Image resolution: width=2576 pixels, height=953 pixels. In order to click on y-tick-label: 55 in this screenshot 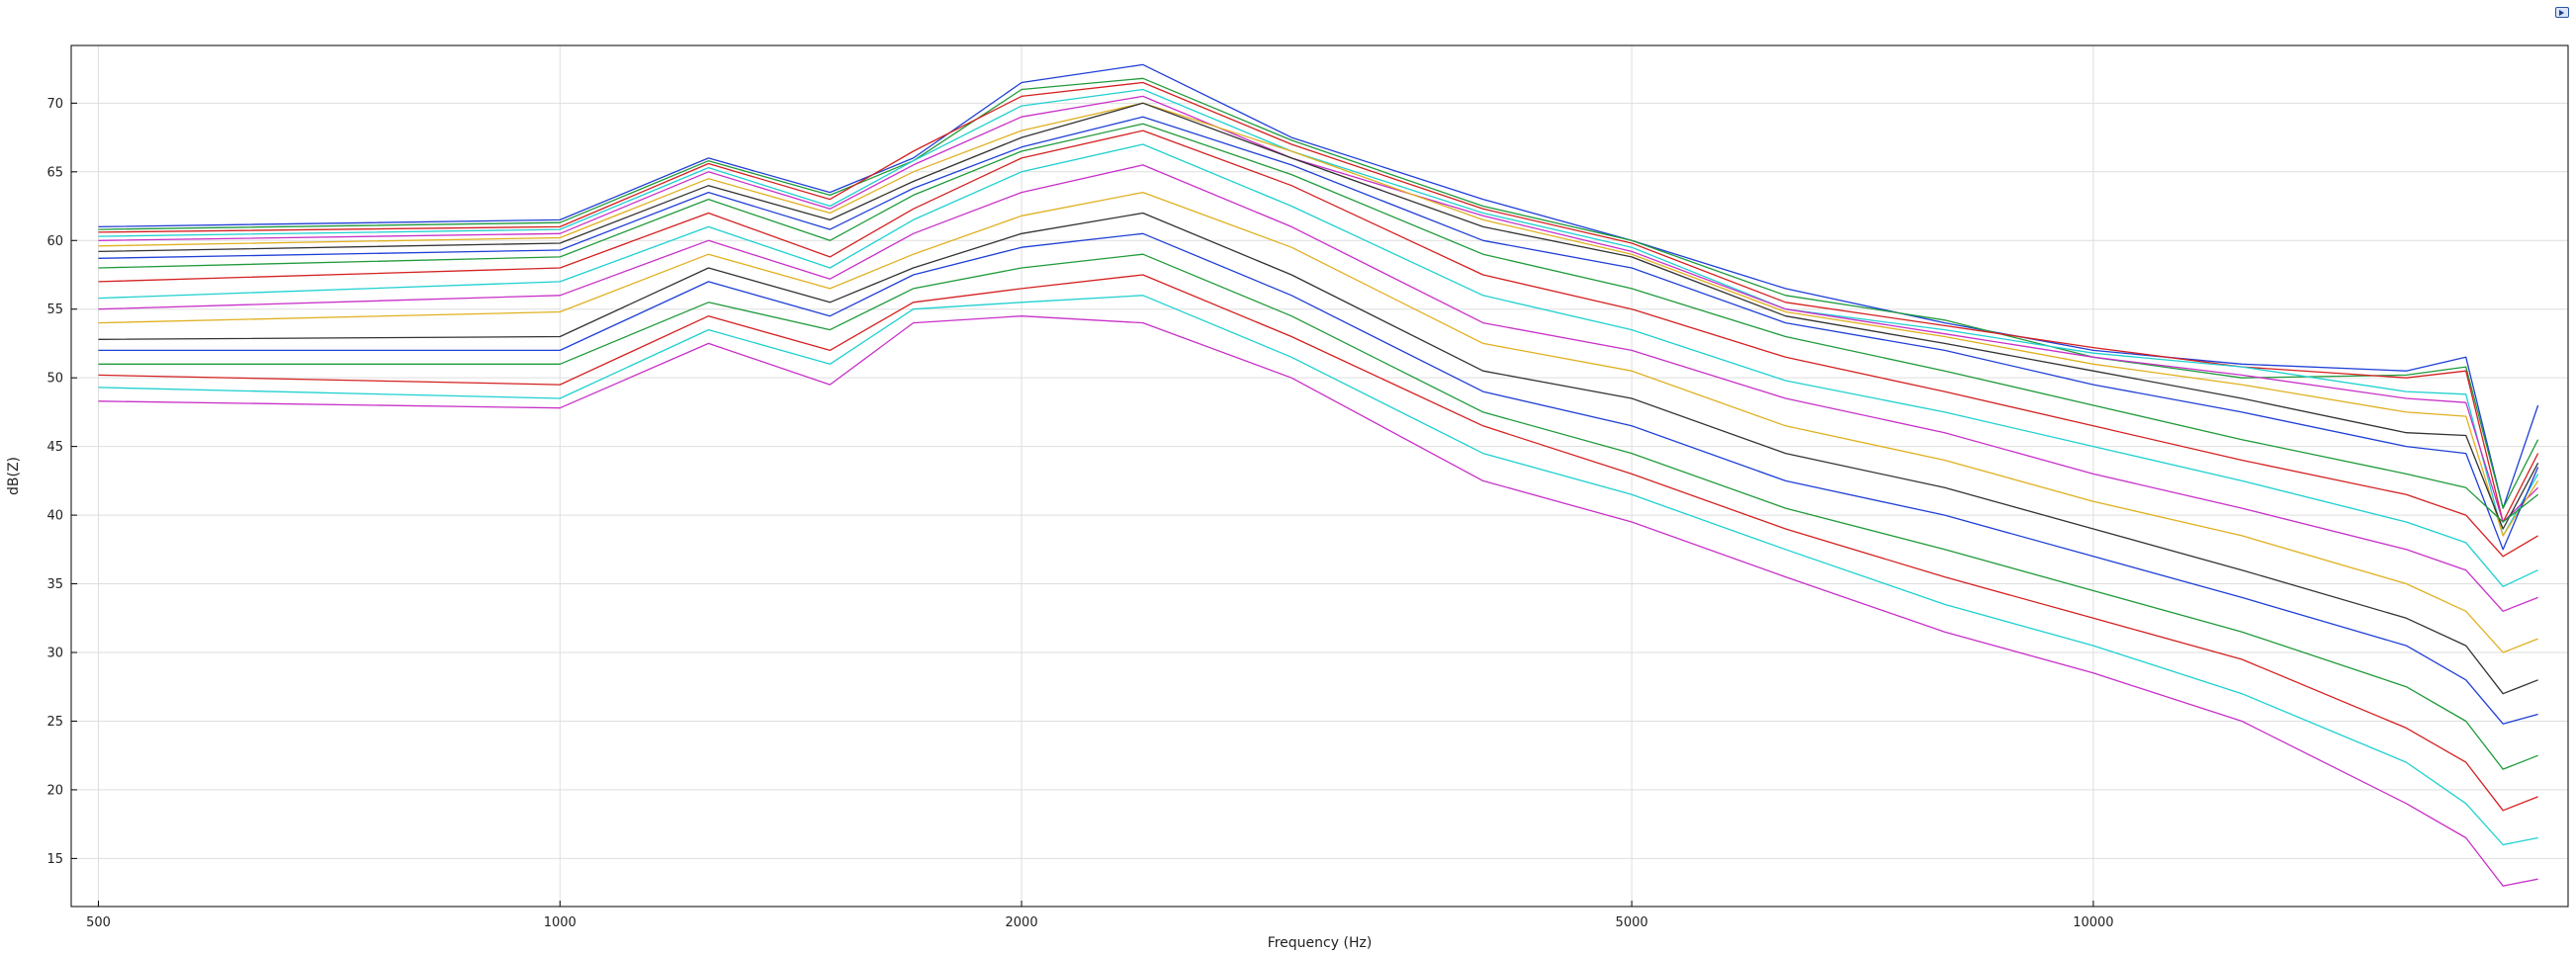, I will do `click(54, 310)`.